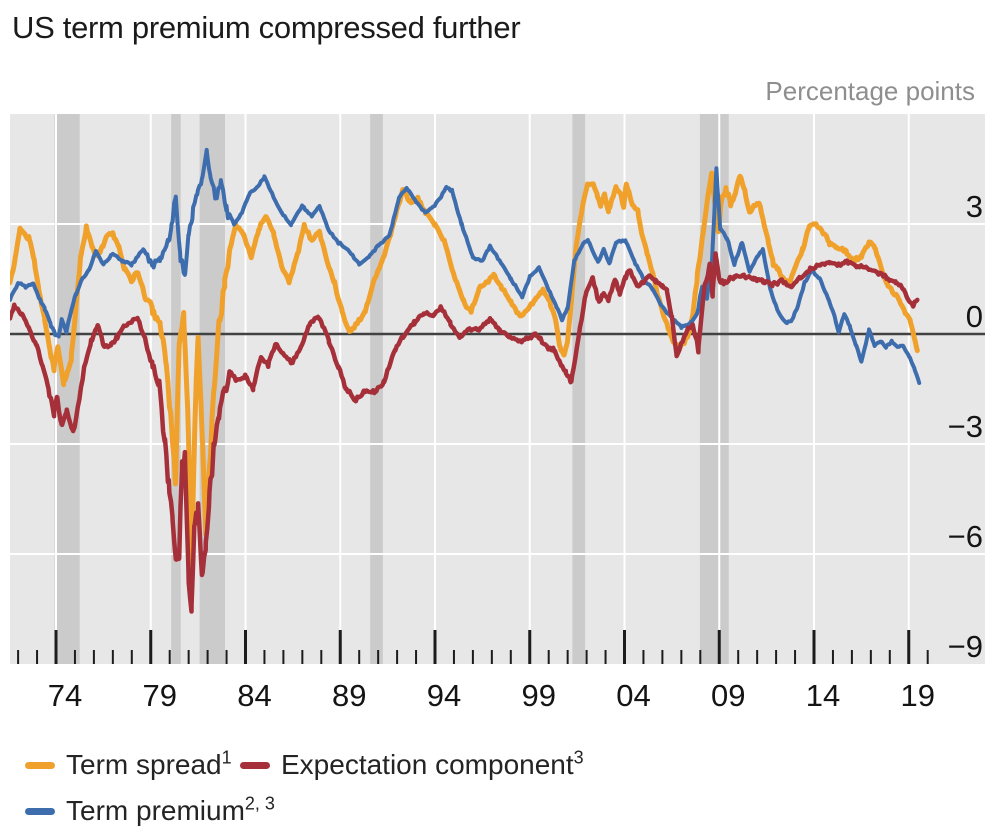  I want to click on x-tick-label: 79, so click(160, 695).